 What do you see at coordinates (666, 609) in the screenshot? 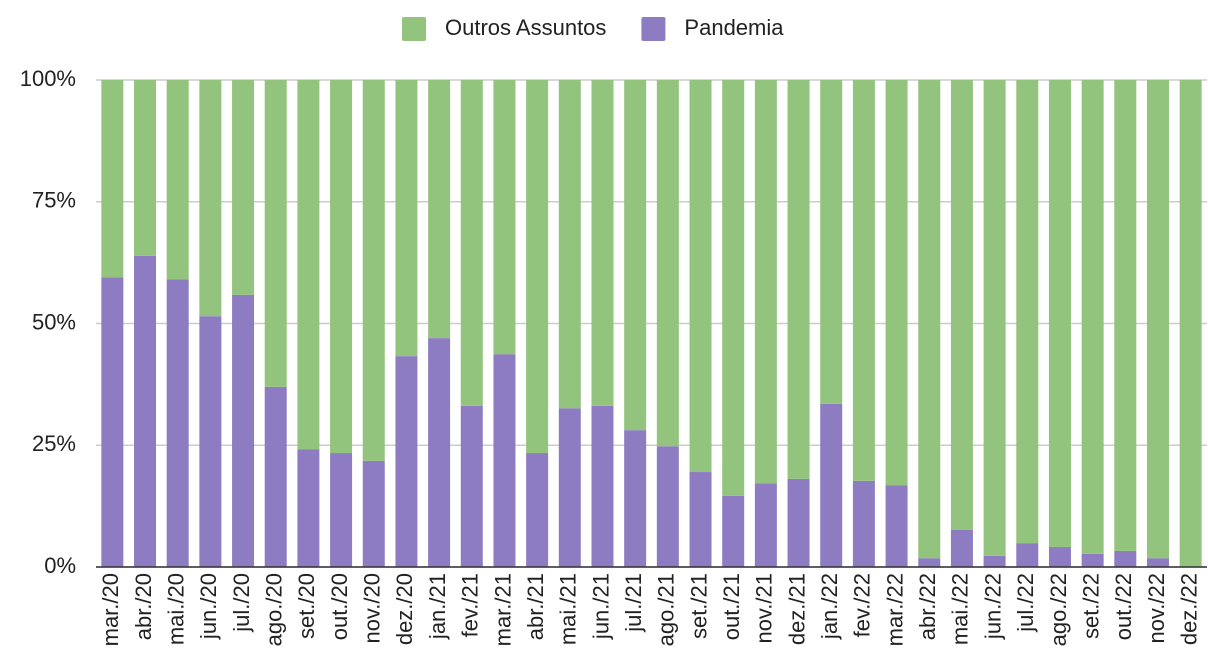
I see `x-tick-label: ago./21` at bounding box center [666, 609].